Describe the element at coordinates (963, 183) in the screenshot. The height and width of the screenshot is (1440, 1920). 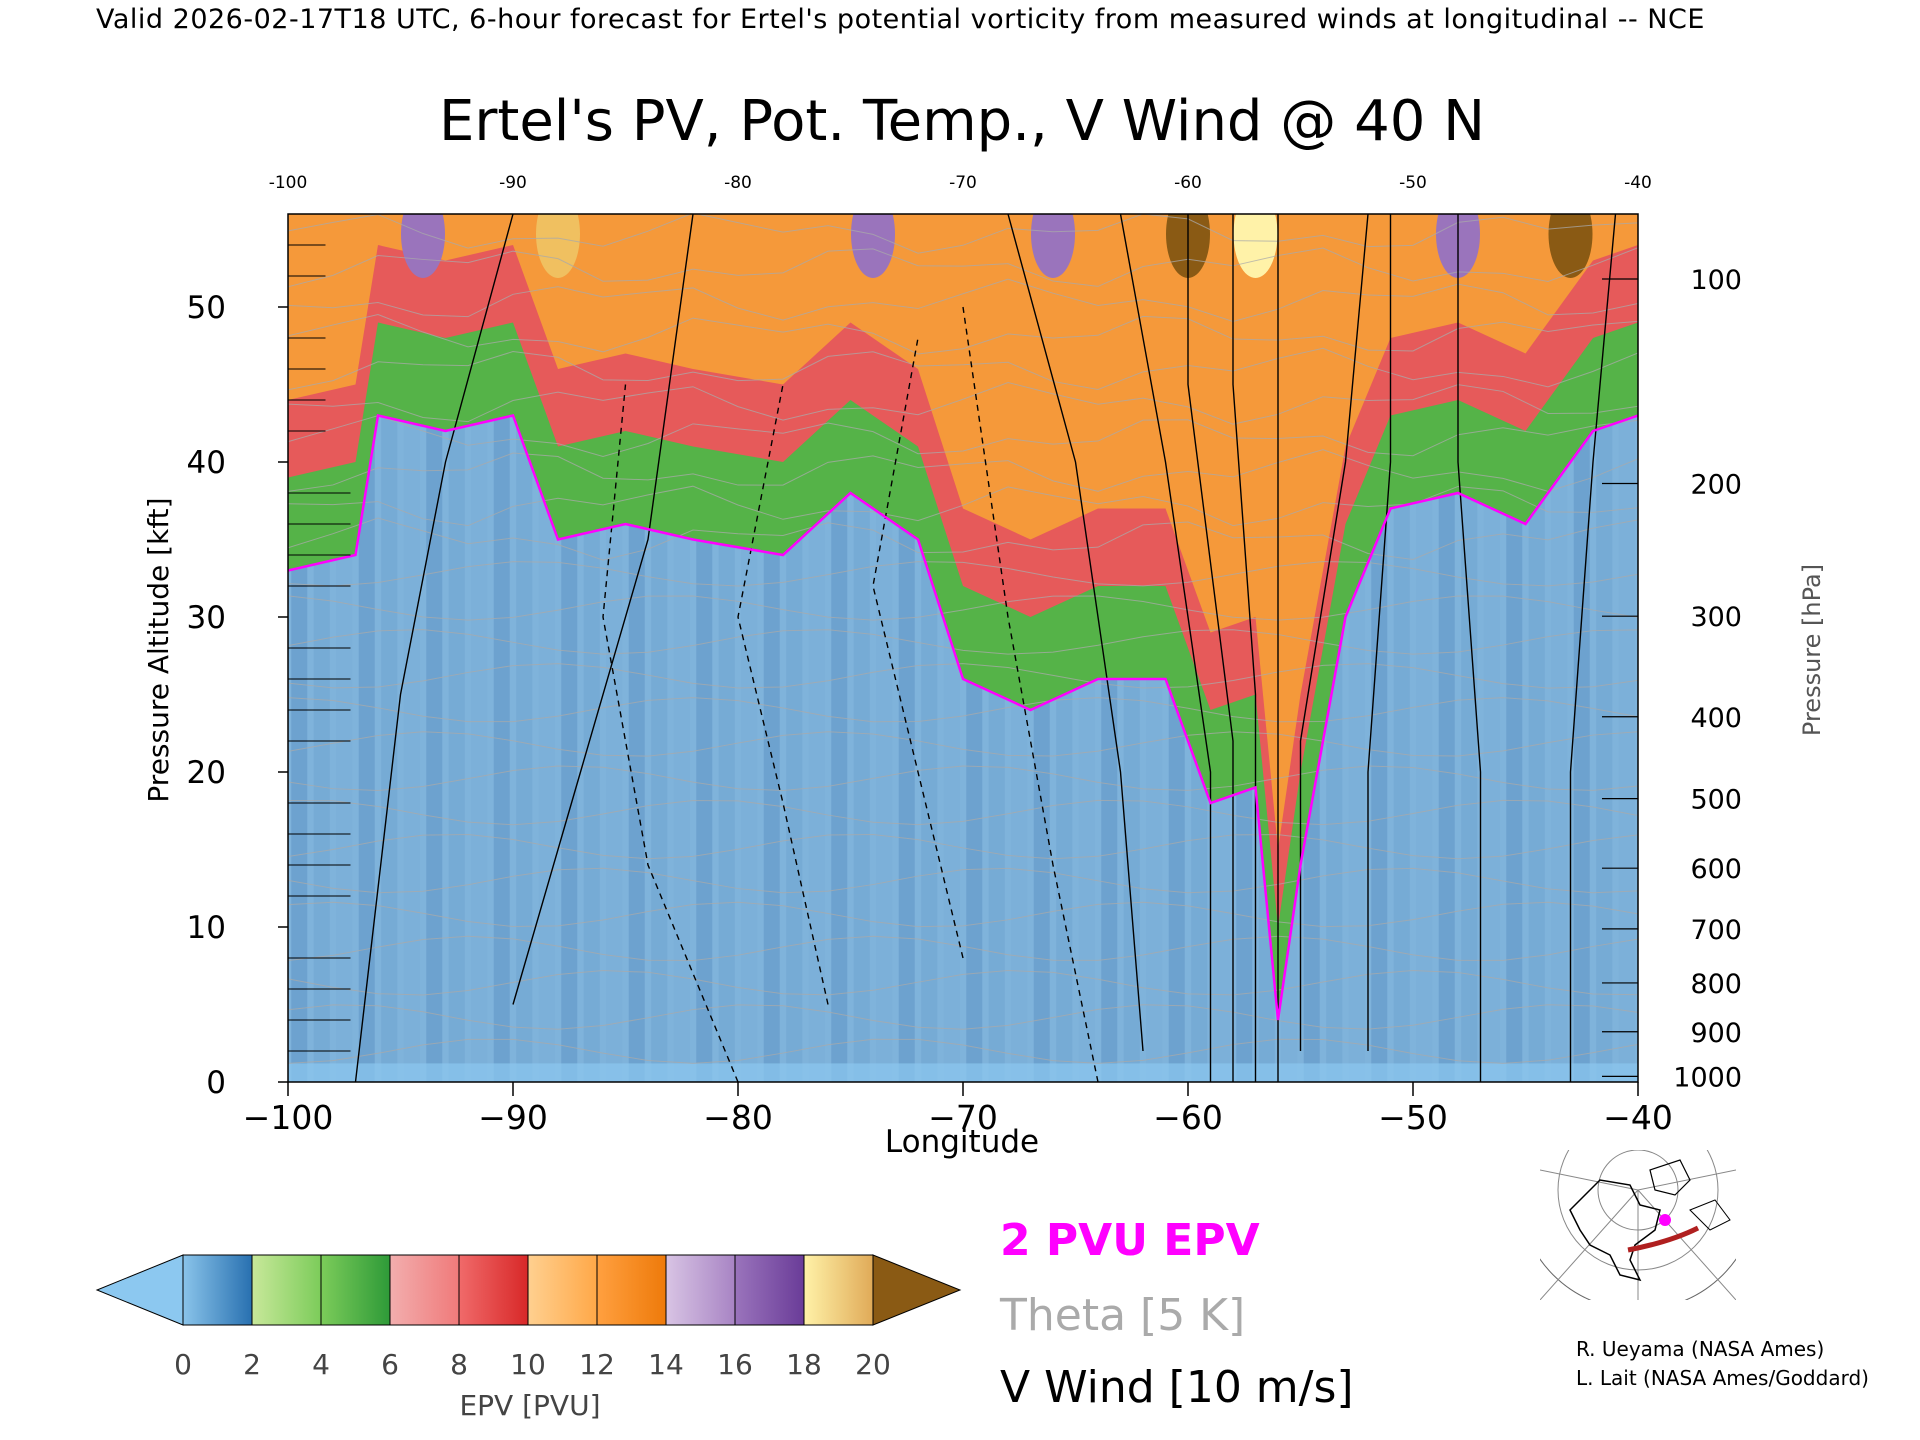
I see `x-top-tick-label: -70` at that location.